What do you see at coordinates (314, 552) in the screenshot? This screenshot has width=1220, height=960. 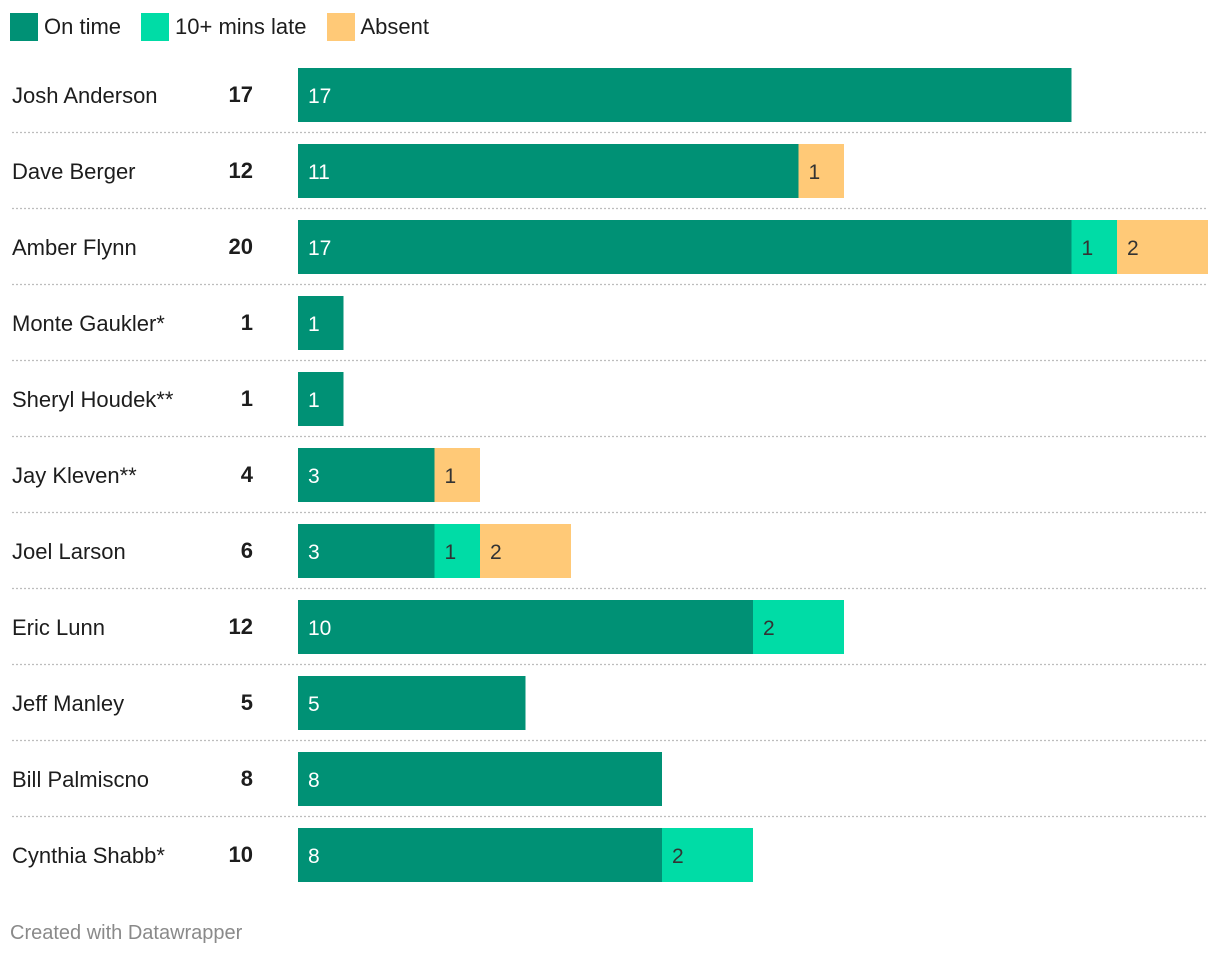 I see `bar-label-on-time-joel-larson: 3` at bounding box center [314, 552].